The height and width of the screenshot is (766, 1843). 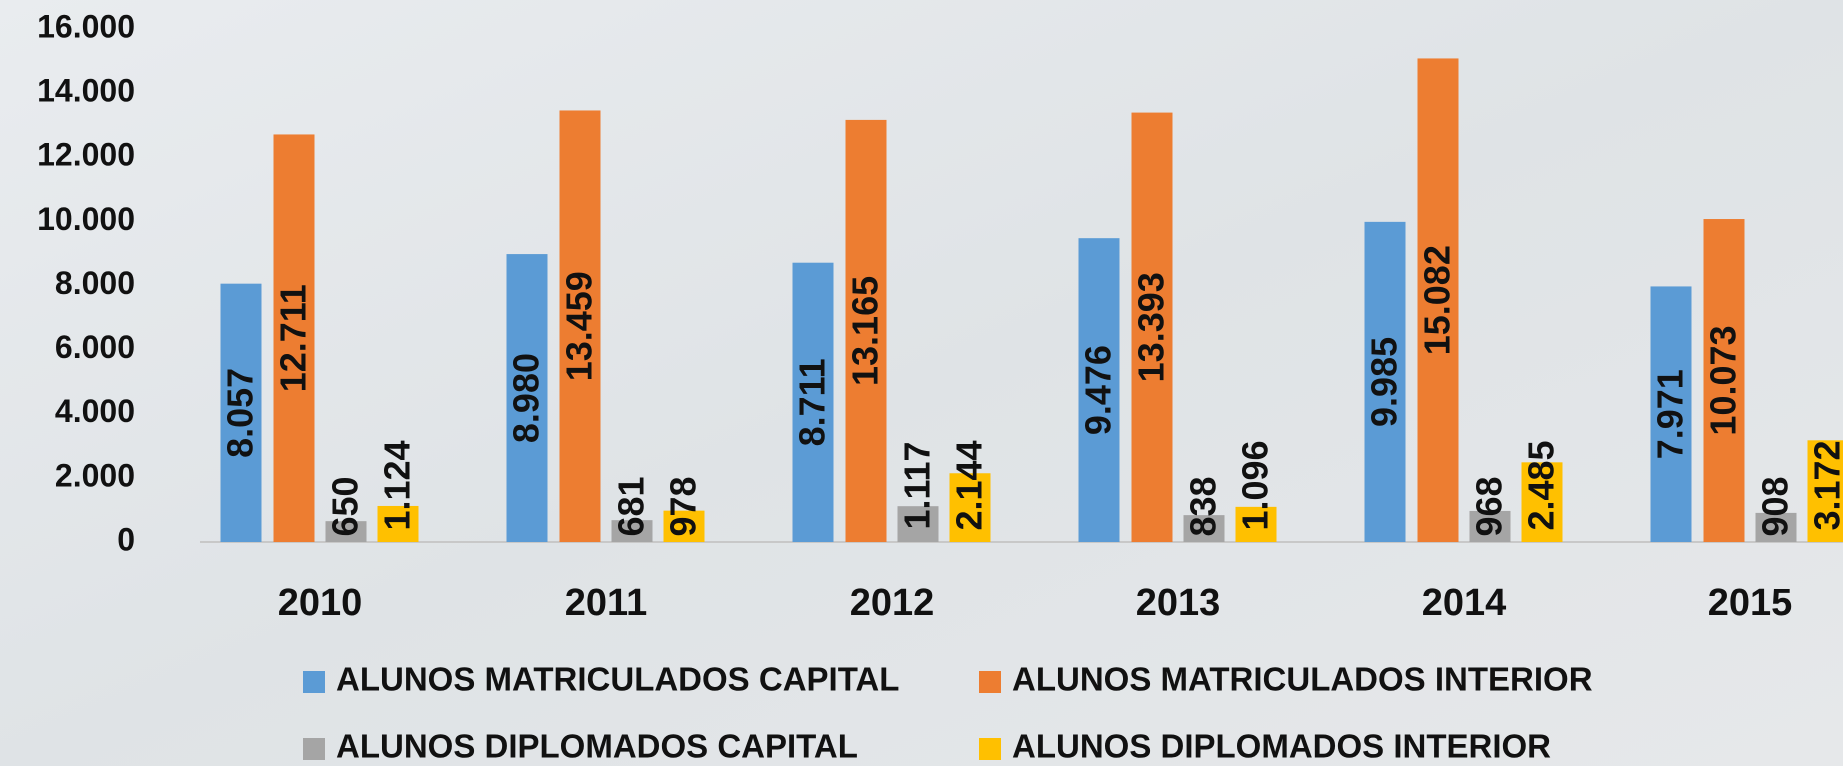 What do you see at coordinates (1178, 603) in the screenshot?
I see `x-tick-label: 2013` at bounding box center [1178, 603].